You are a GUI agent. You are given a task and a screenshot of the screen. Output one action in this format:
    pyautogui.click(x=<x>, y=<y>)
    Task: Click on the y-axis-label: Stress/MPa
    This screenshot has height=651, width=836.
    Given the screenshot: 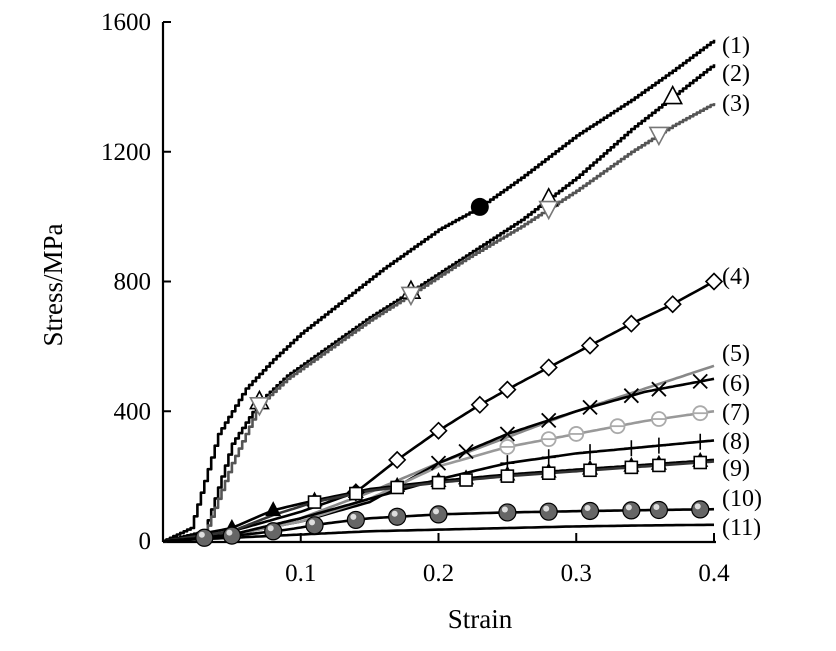 What is the action you would take?
    pyautogui.click(x=53, y=284)
    